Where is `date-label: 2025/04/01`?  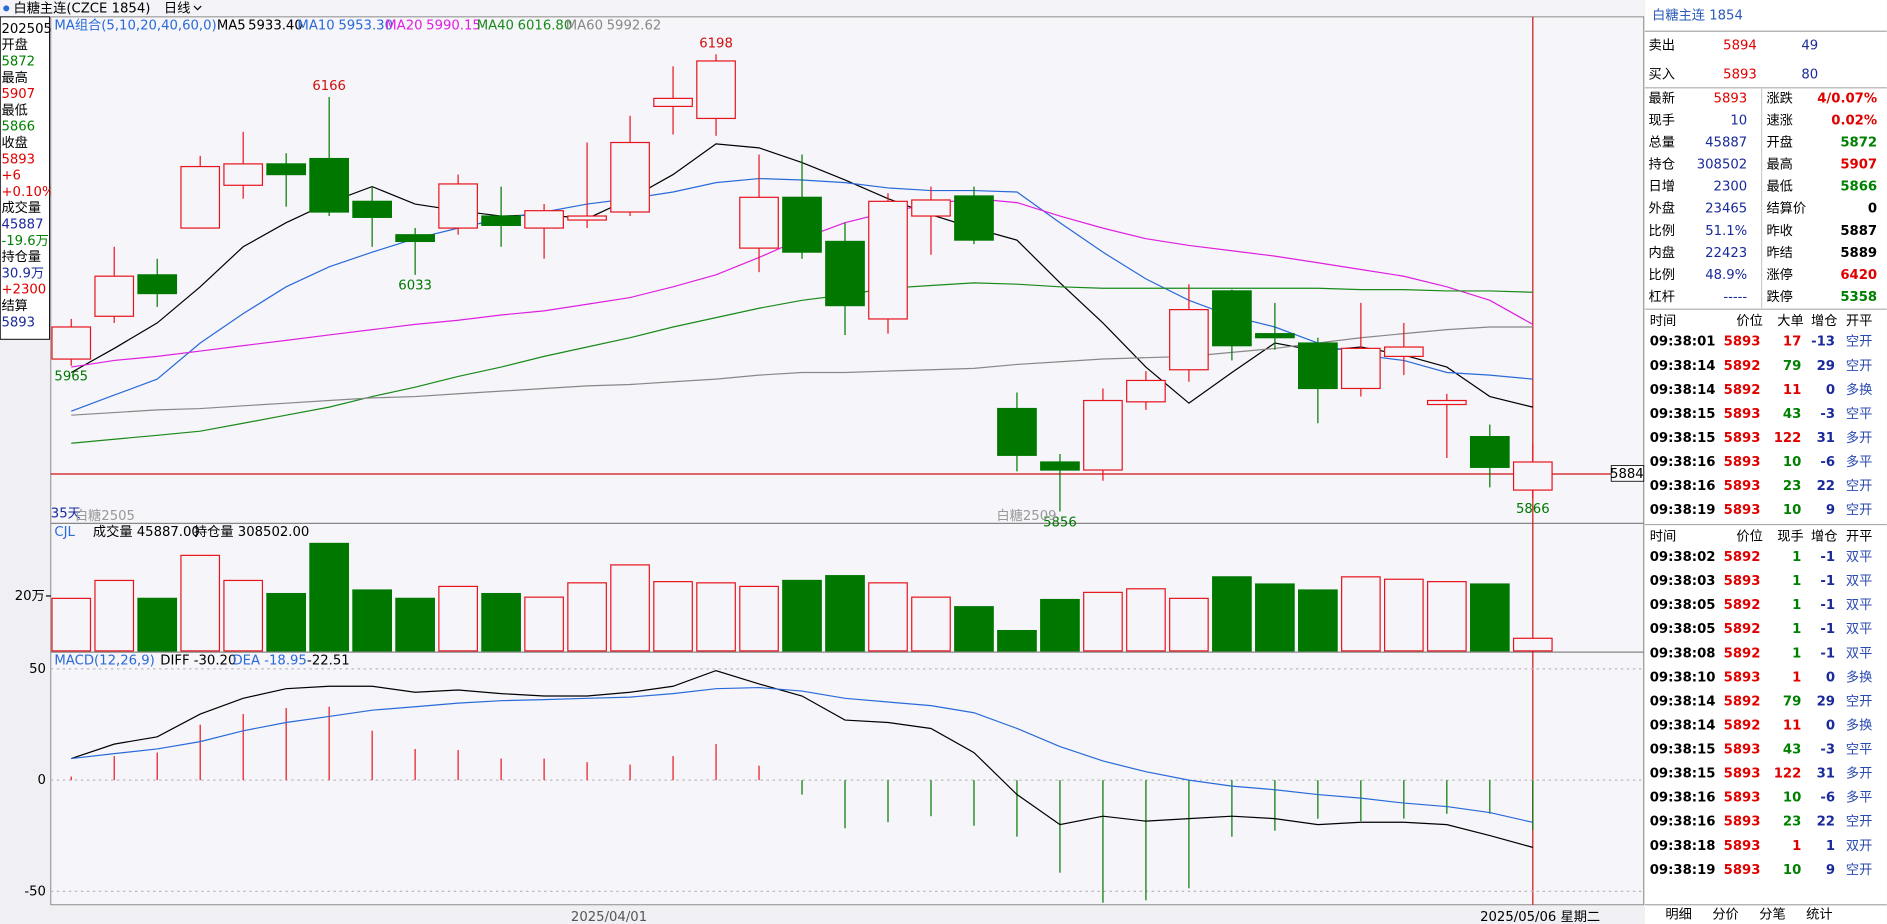 date-label: 2025/04/01 is located at coordinates (609, 917).